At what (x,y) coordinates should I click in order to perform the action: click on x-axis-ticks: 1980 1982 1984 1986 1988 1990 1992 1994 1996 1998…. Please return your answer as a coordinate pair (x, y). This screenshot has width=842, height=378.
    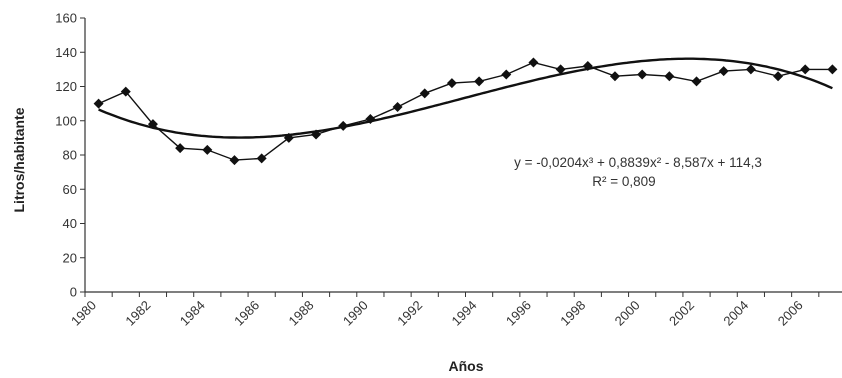
    Looking at the image, I should click on (444, 310).